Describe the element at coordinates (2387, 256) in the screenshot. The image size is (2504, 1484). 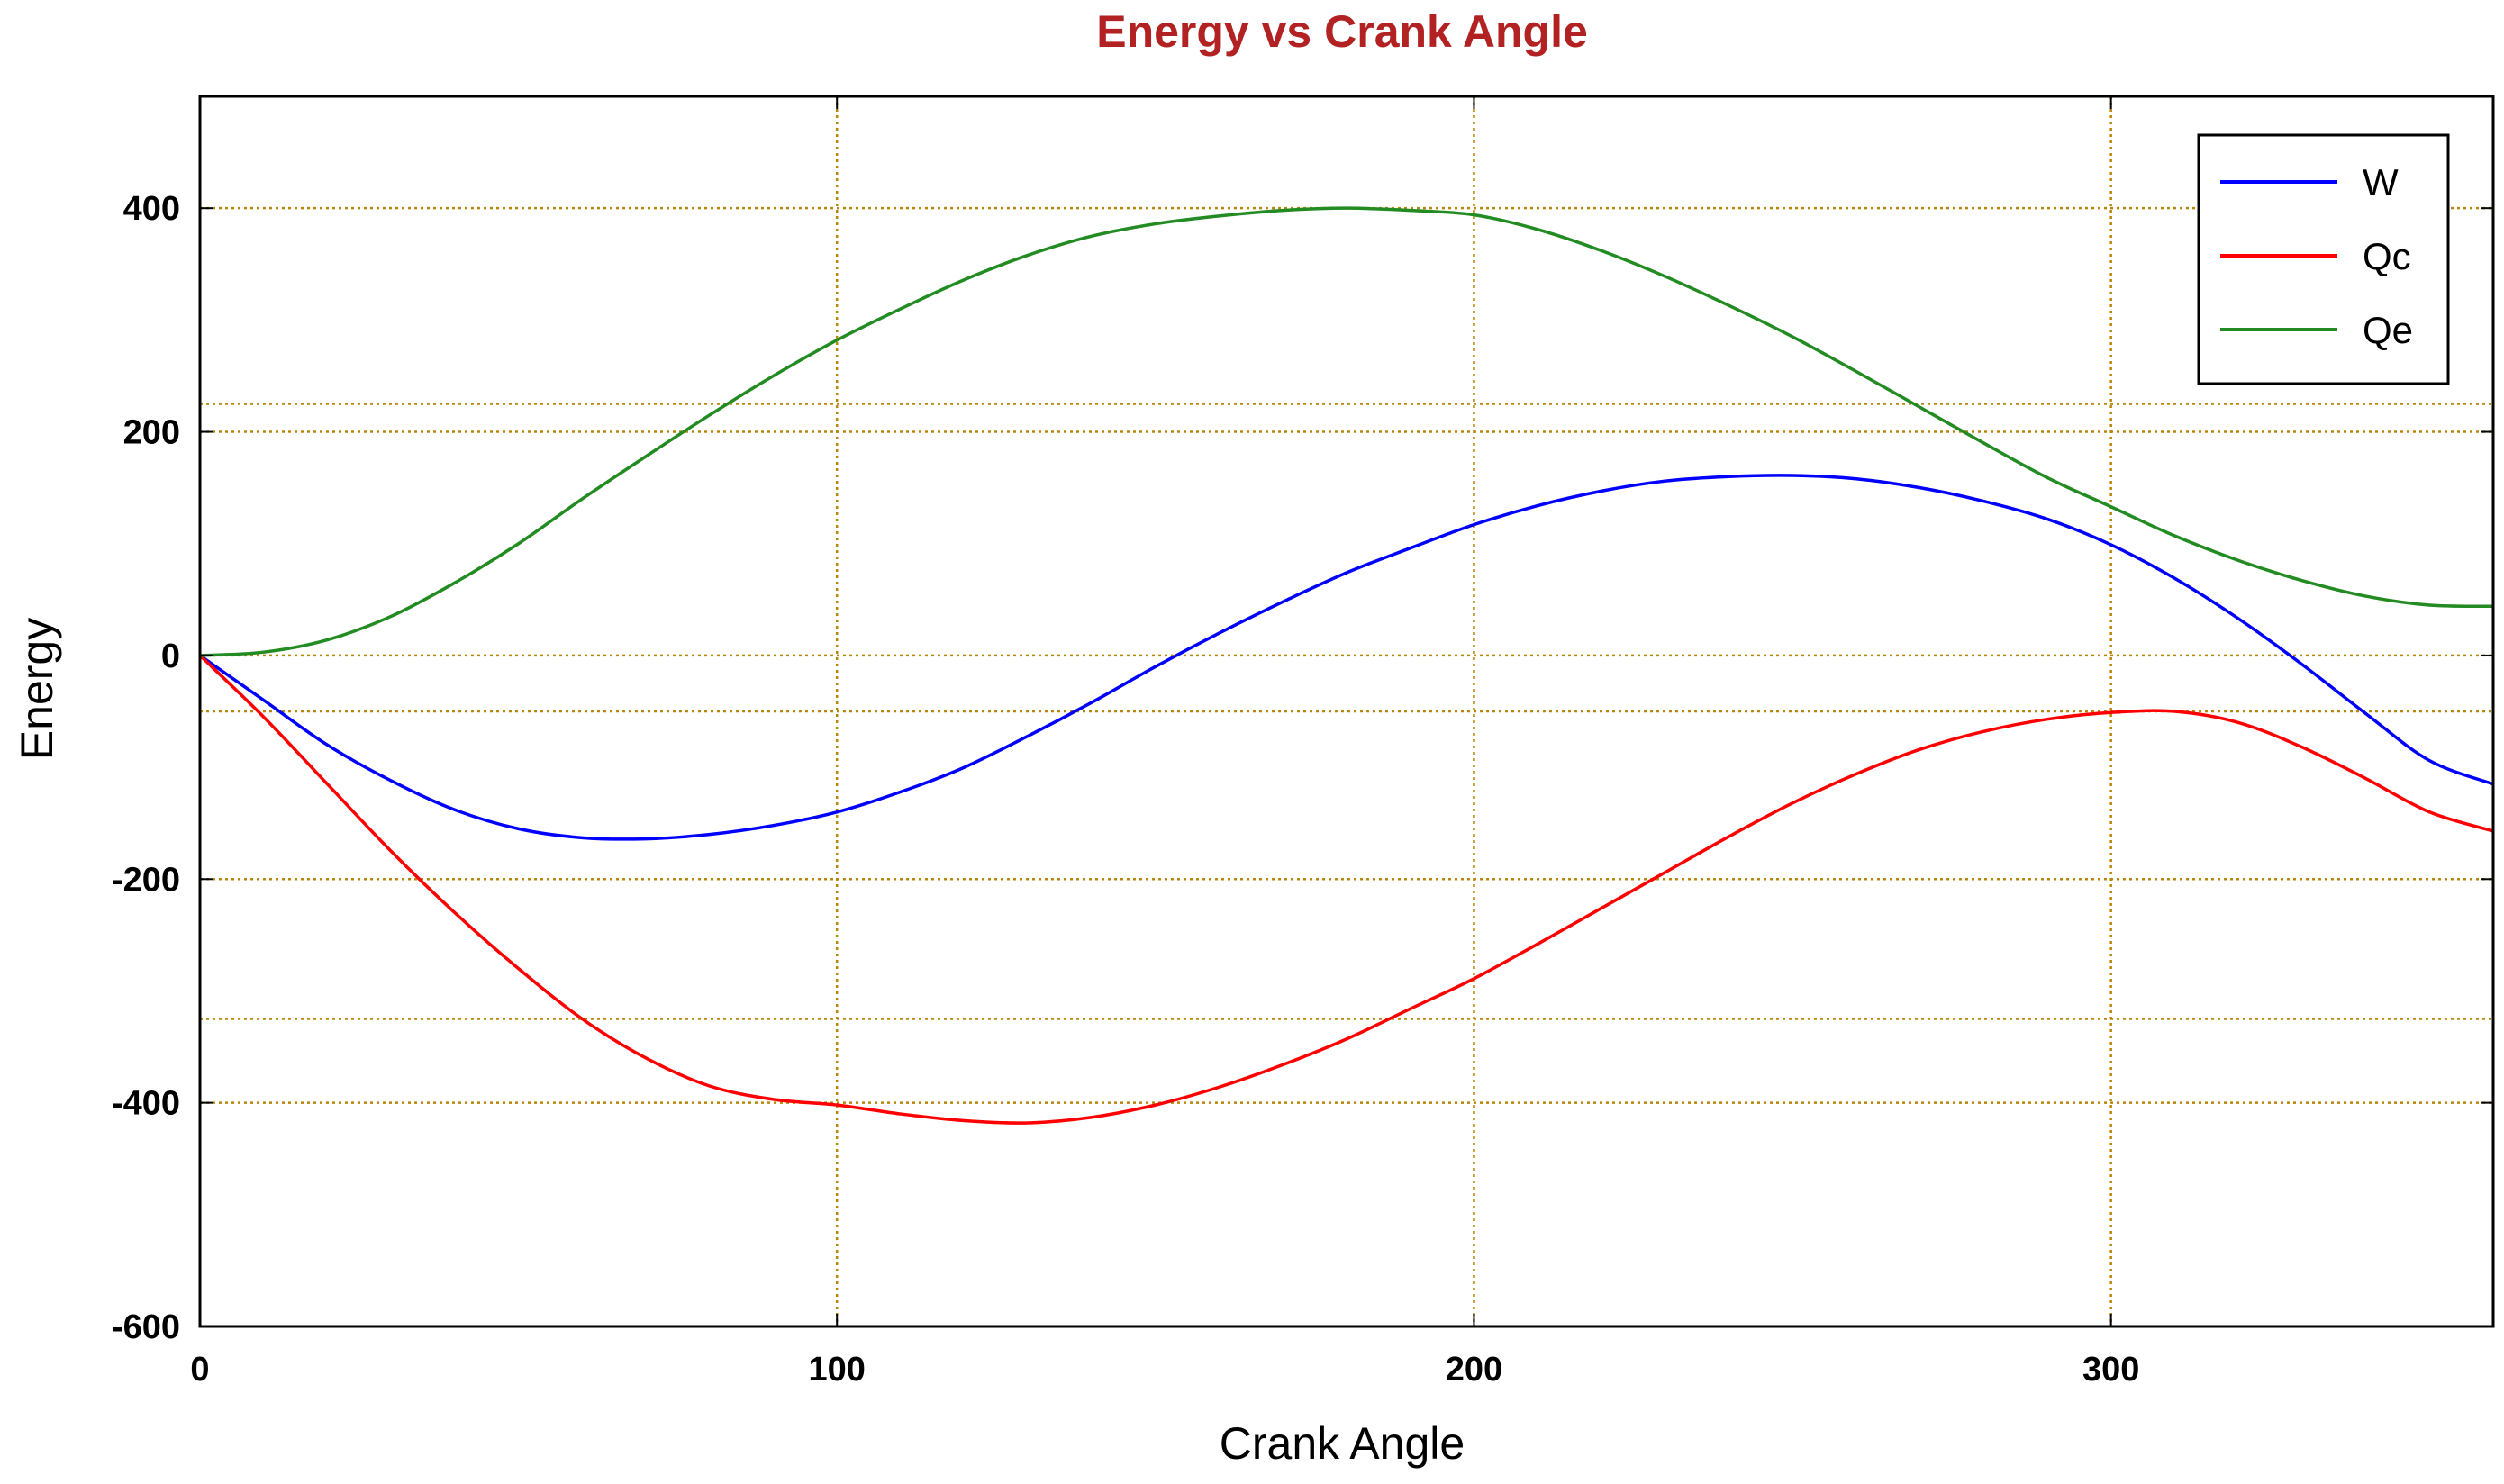
I see `legend-label-qc: Qc` at that location.